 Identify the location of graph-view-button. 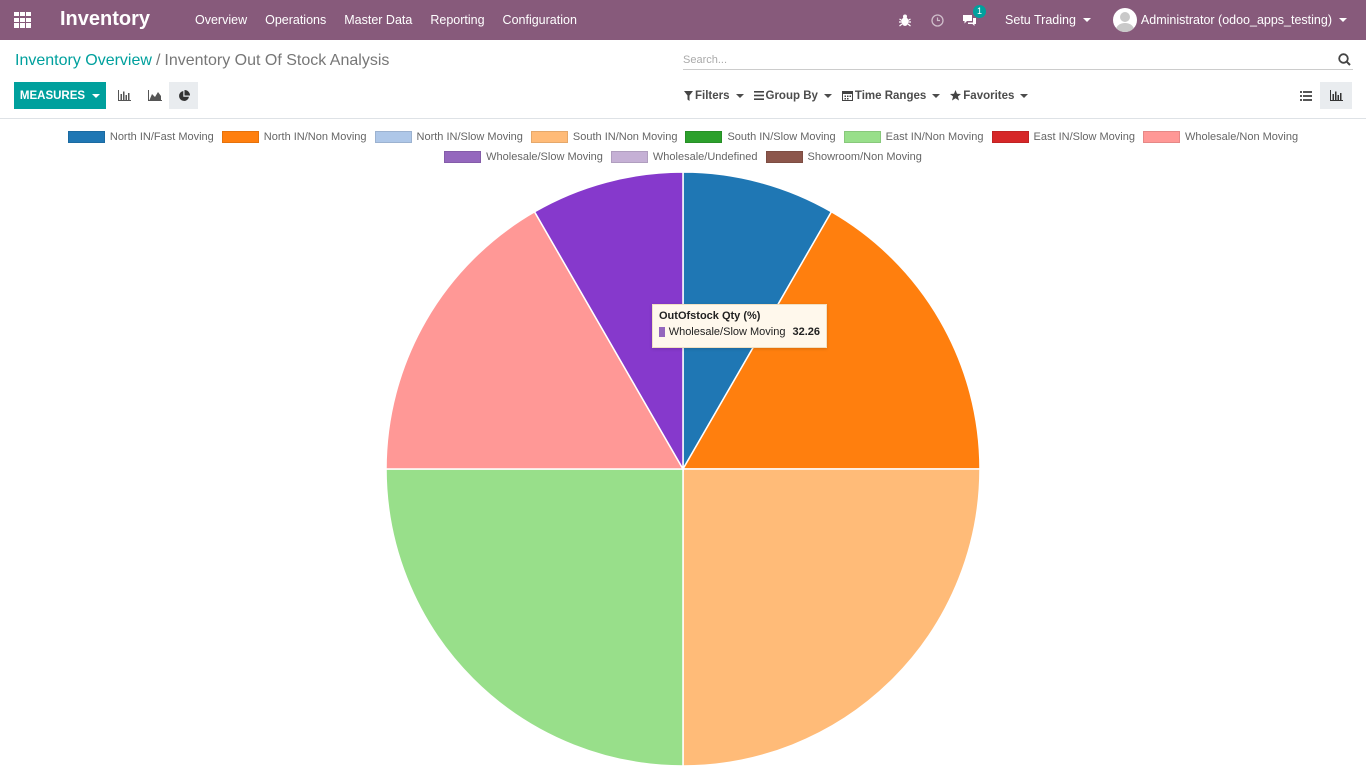
(1336, 95).